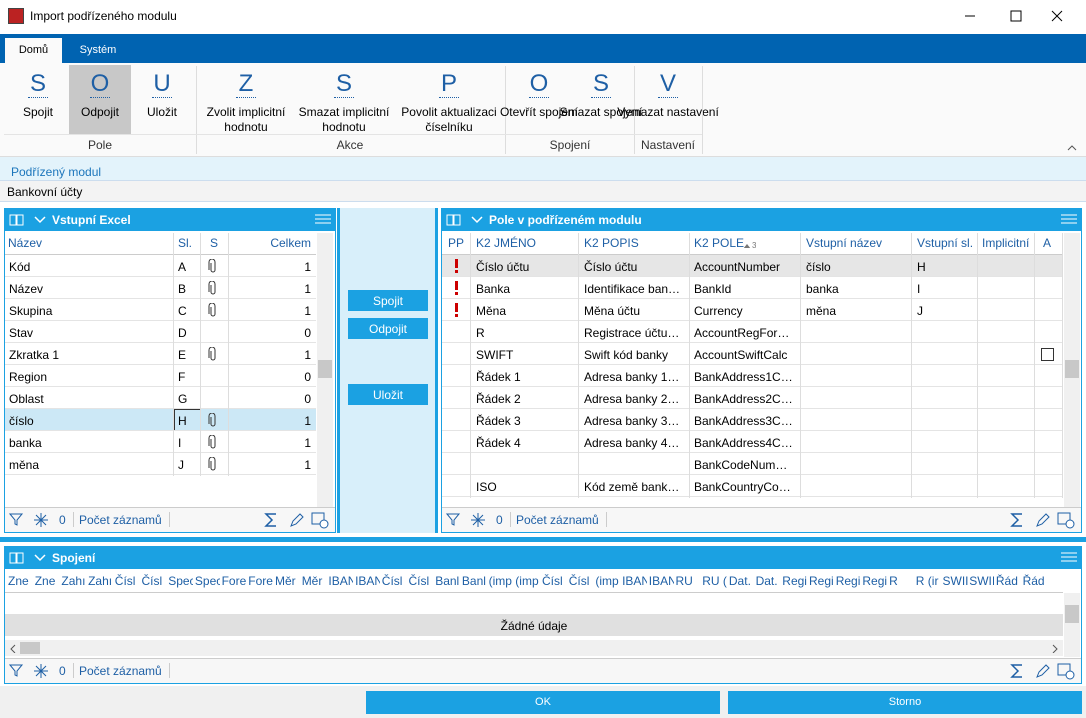 The width and height of the screenshot is (1086, 718). What do you see at coordinates (307, 377) in the screenshot?
I see `cell: 0` at bounding box center [307, 377].